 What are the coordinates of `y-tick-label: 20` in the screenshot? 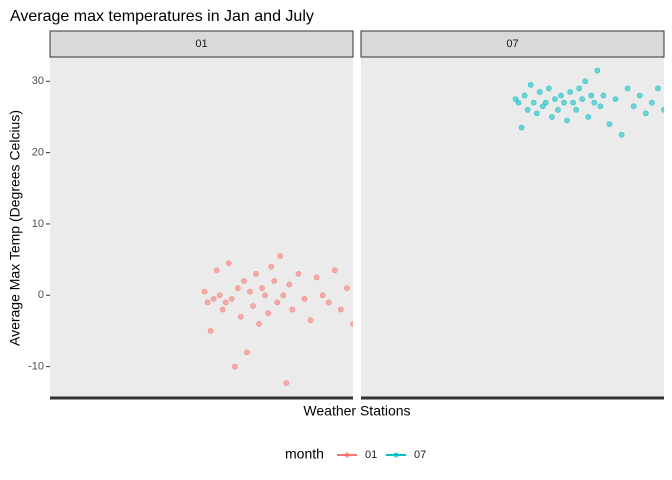 It's located at (38, 153).